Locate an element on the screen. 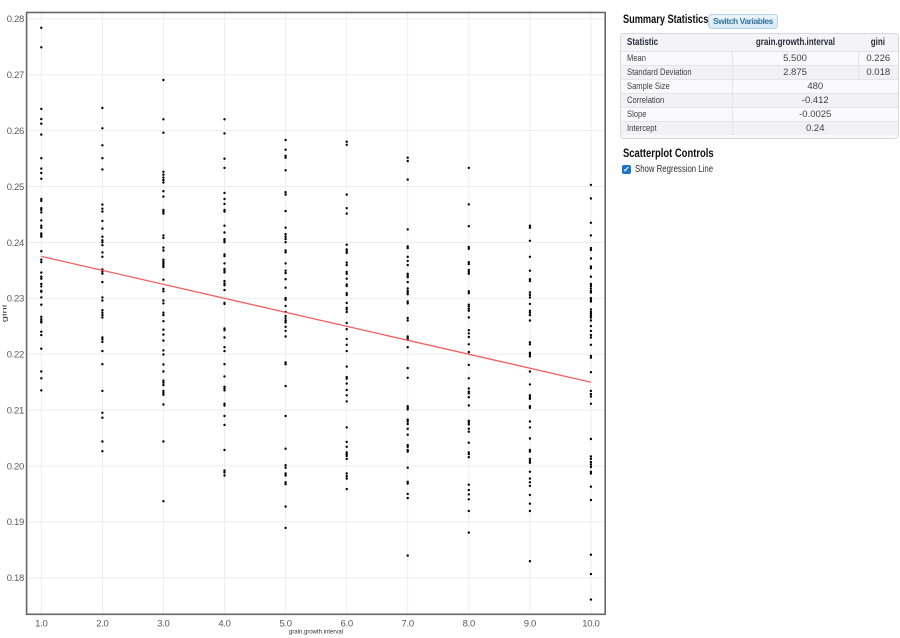  svg-text: 4.0 is located at coordinates (224, 624).